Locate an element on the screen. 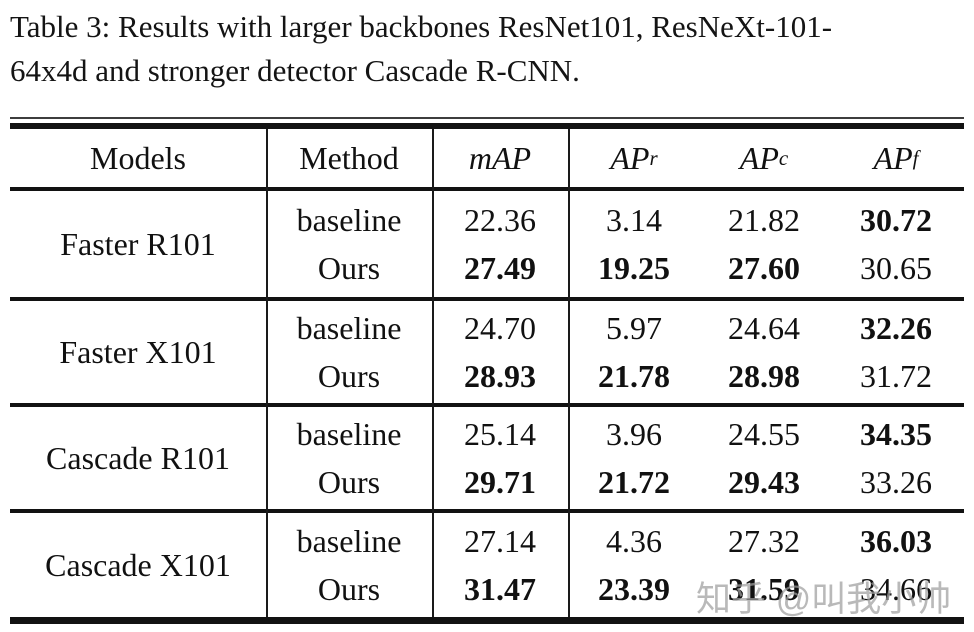  table-top-rule-thick is located at coordinates (487, 126).